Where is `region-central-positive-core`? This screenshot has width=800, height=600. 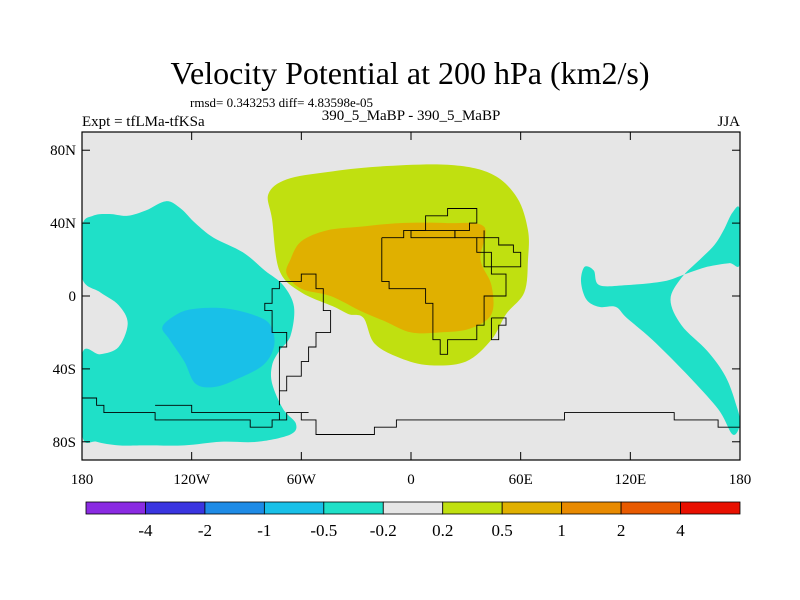 region-central-positive-core is located at coordinates (390, 278).